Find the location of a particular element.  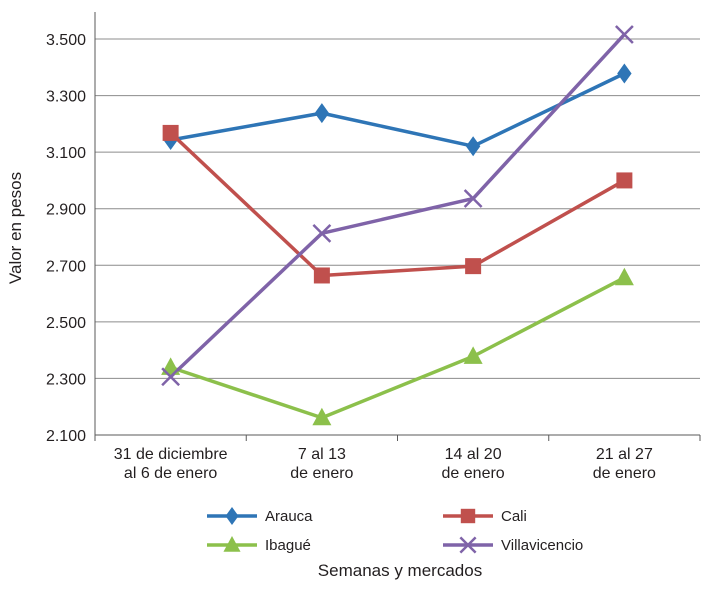

y-tick-label: 2.100 is located at coordinates (66, 436).